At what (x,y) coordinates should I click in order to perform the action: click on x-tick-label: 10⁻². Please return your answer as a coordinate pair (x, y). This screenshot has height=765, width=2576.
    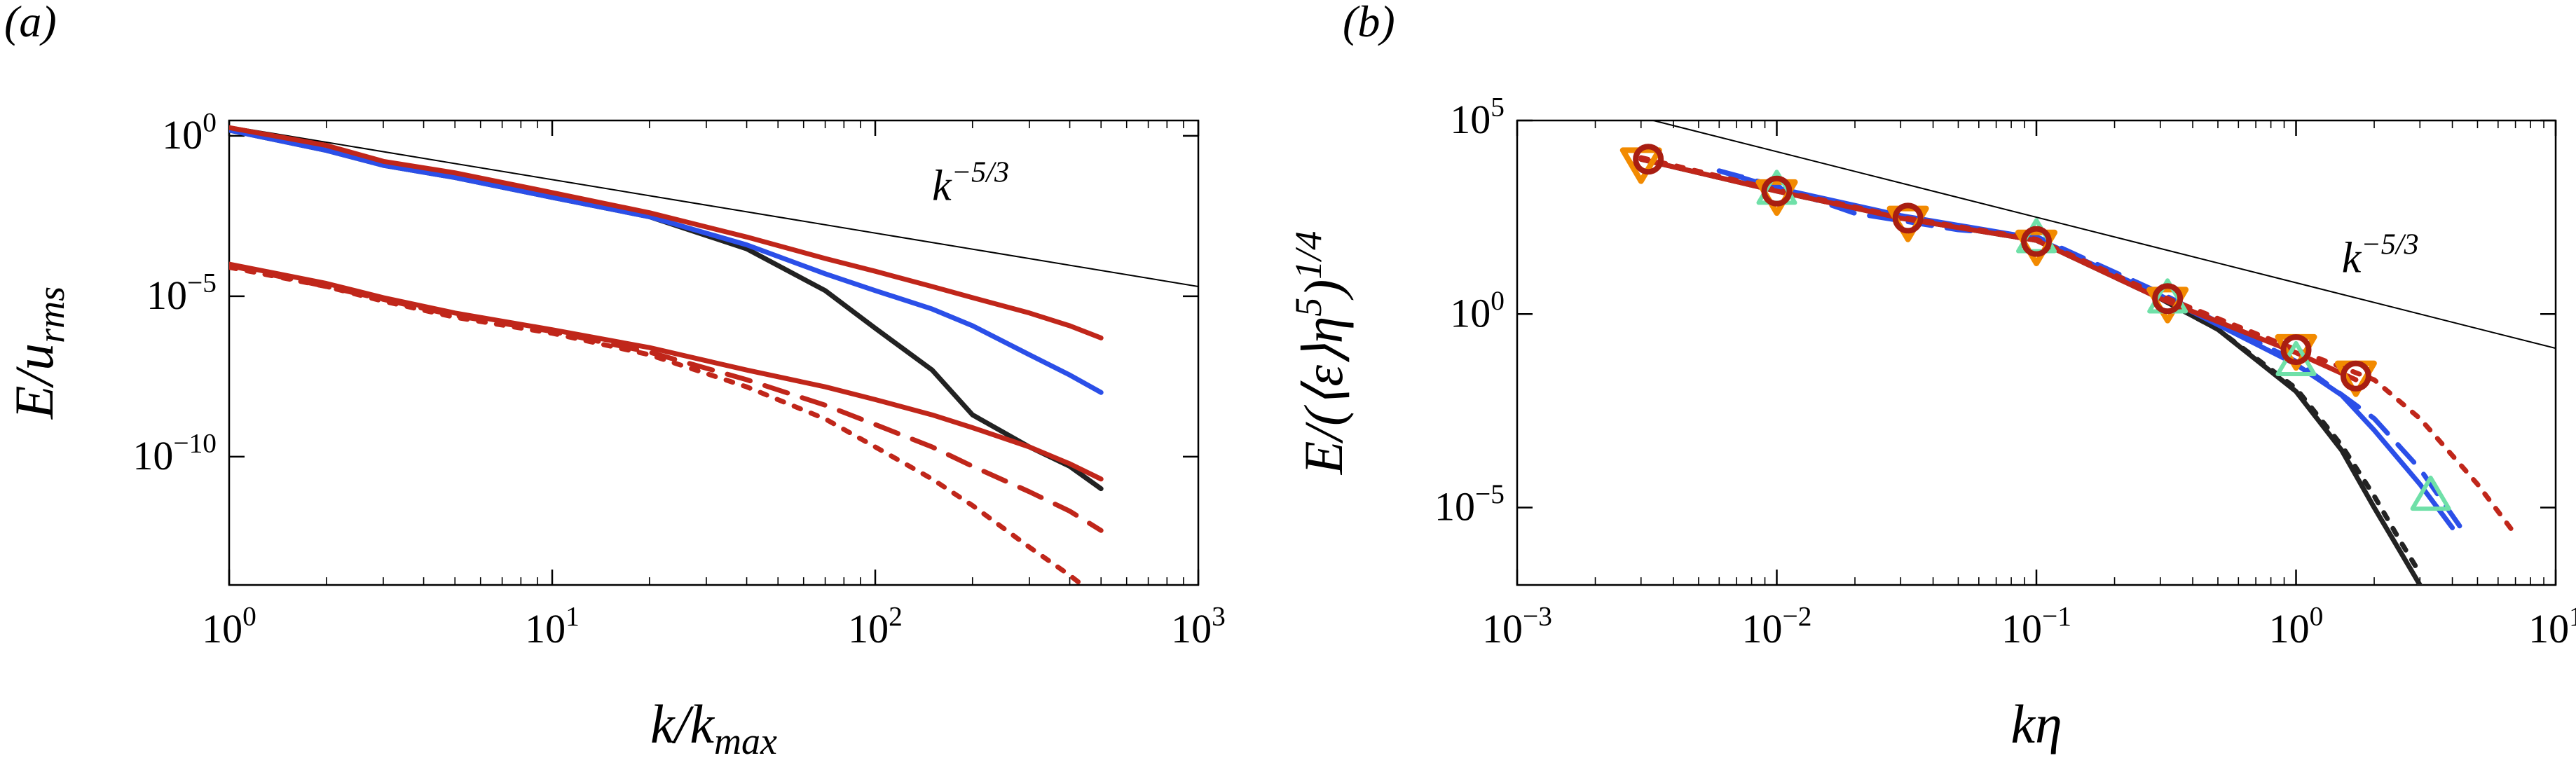
    Looking at the image, I should click on (1777, 626).